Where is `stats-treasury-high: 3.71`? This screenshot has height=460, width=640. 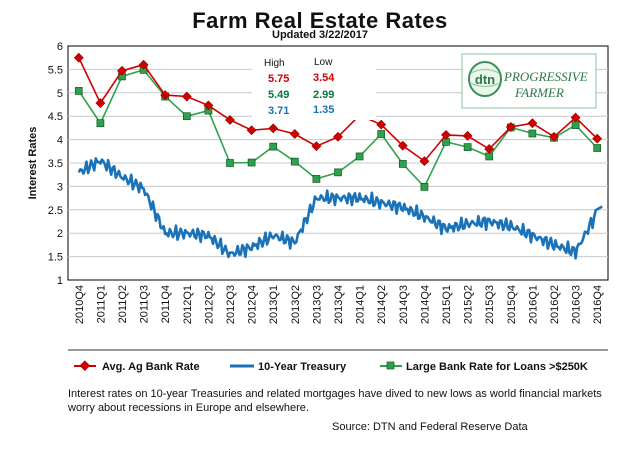 stats-treasury-high: 3.71 is located at coordinates (278, 111).